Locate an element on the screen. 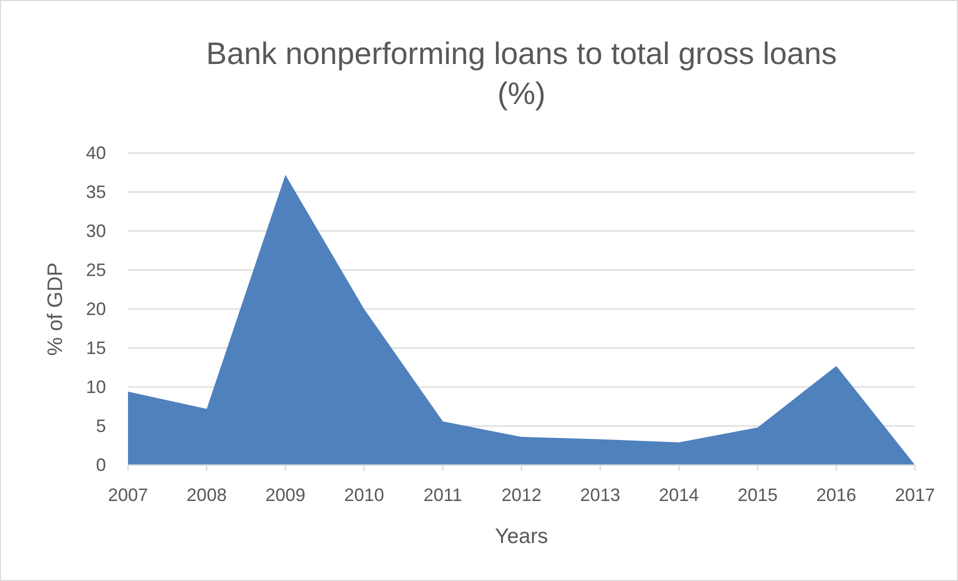  chart-title: Bank nonperforming loans to total gross loans (%) is located at coordinates (521, 73).